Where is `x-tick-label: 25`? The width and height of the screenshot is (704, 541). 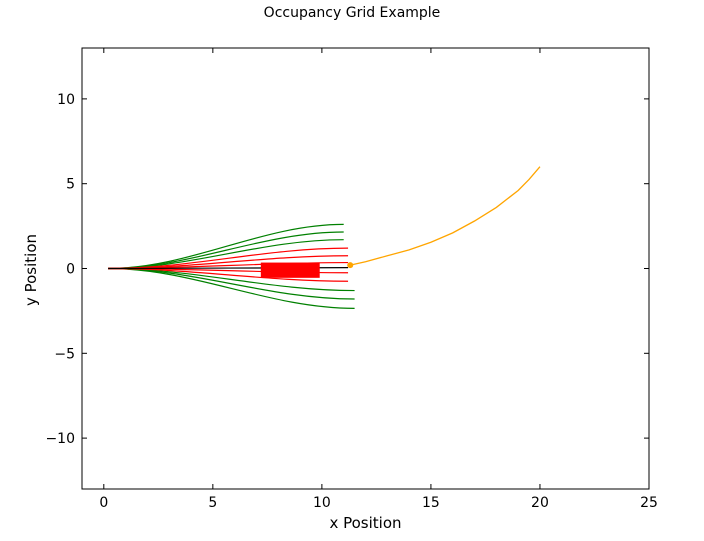
x-tick-label: 25 is located at coordinates (649, 503).